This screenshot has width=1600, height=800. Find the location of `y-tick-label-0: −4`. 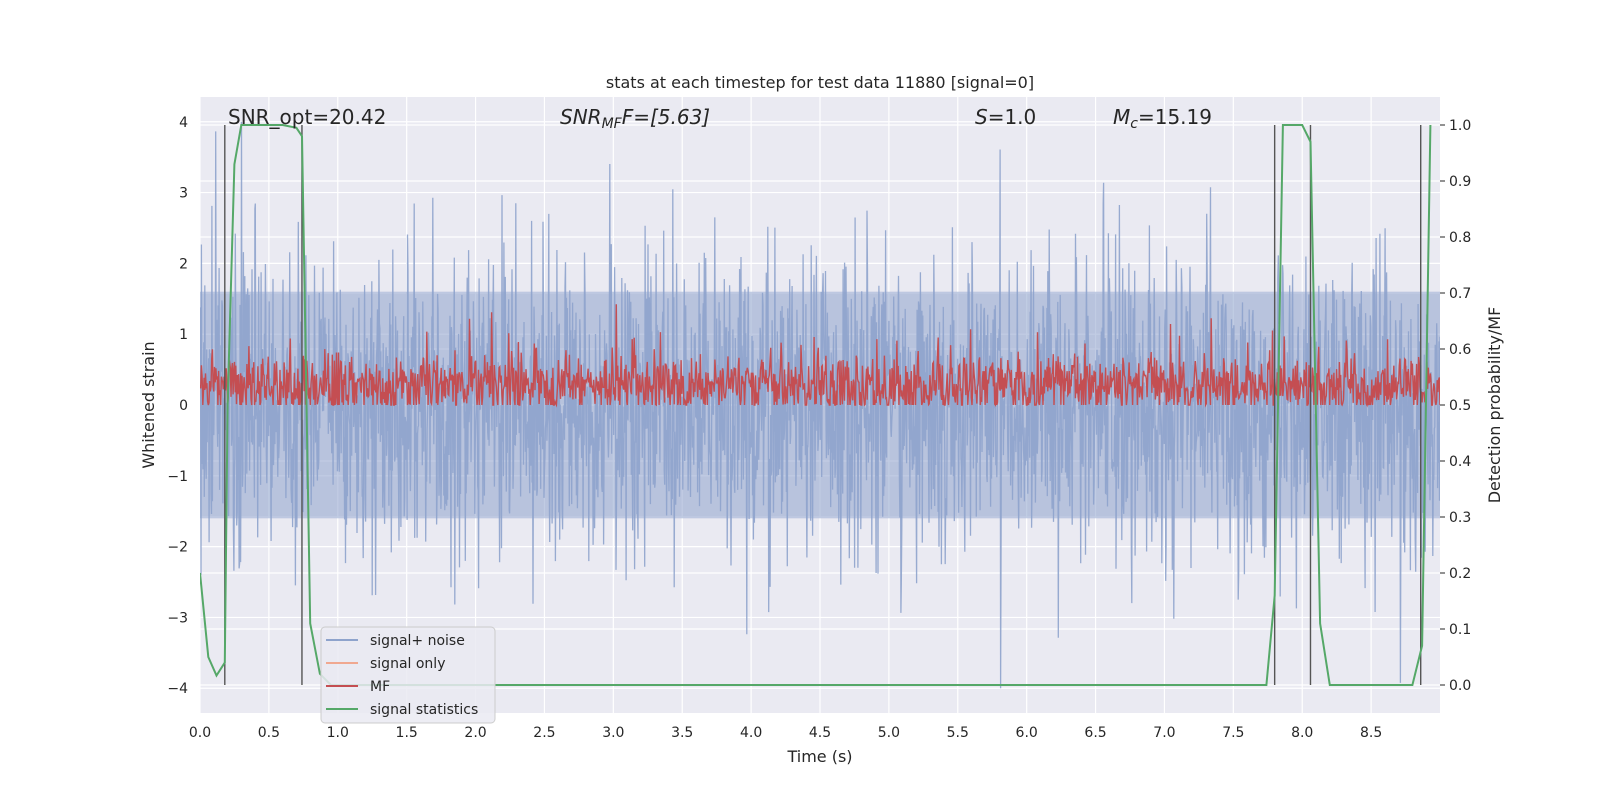

y-tick-label-0: −4 is located at coordinates (177, 689).